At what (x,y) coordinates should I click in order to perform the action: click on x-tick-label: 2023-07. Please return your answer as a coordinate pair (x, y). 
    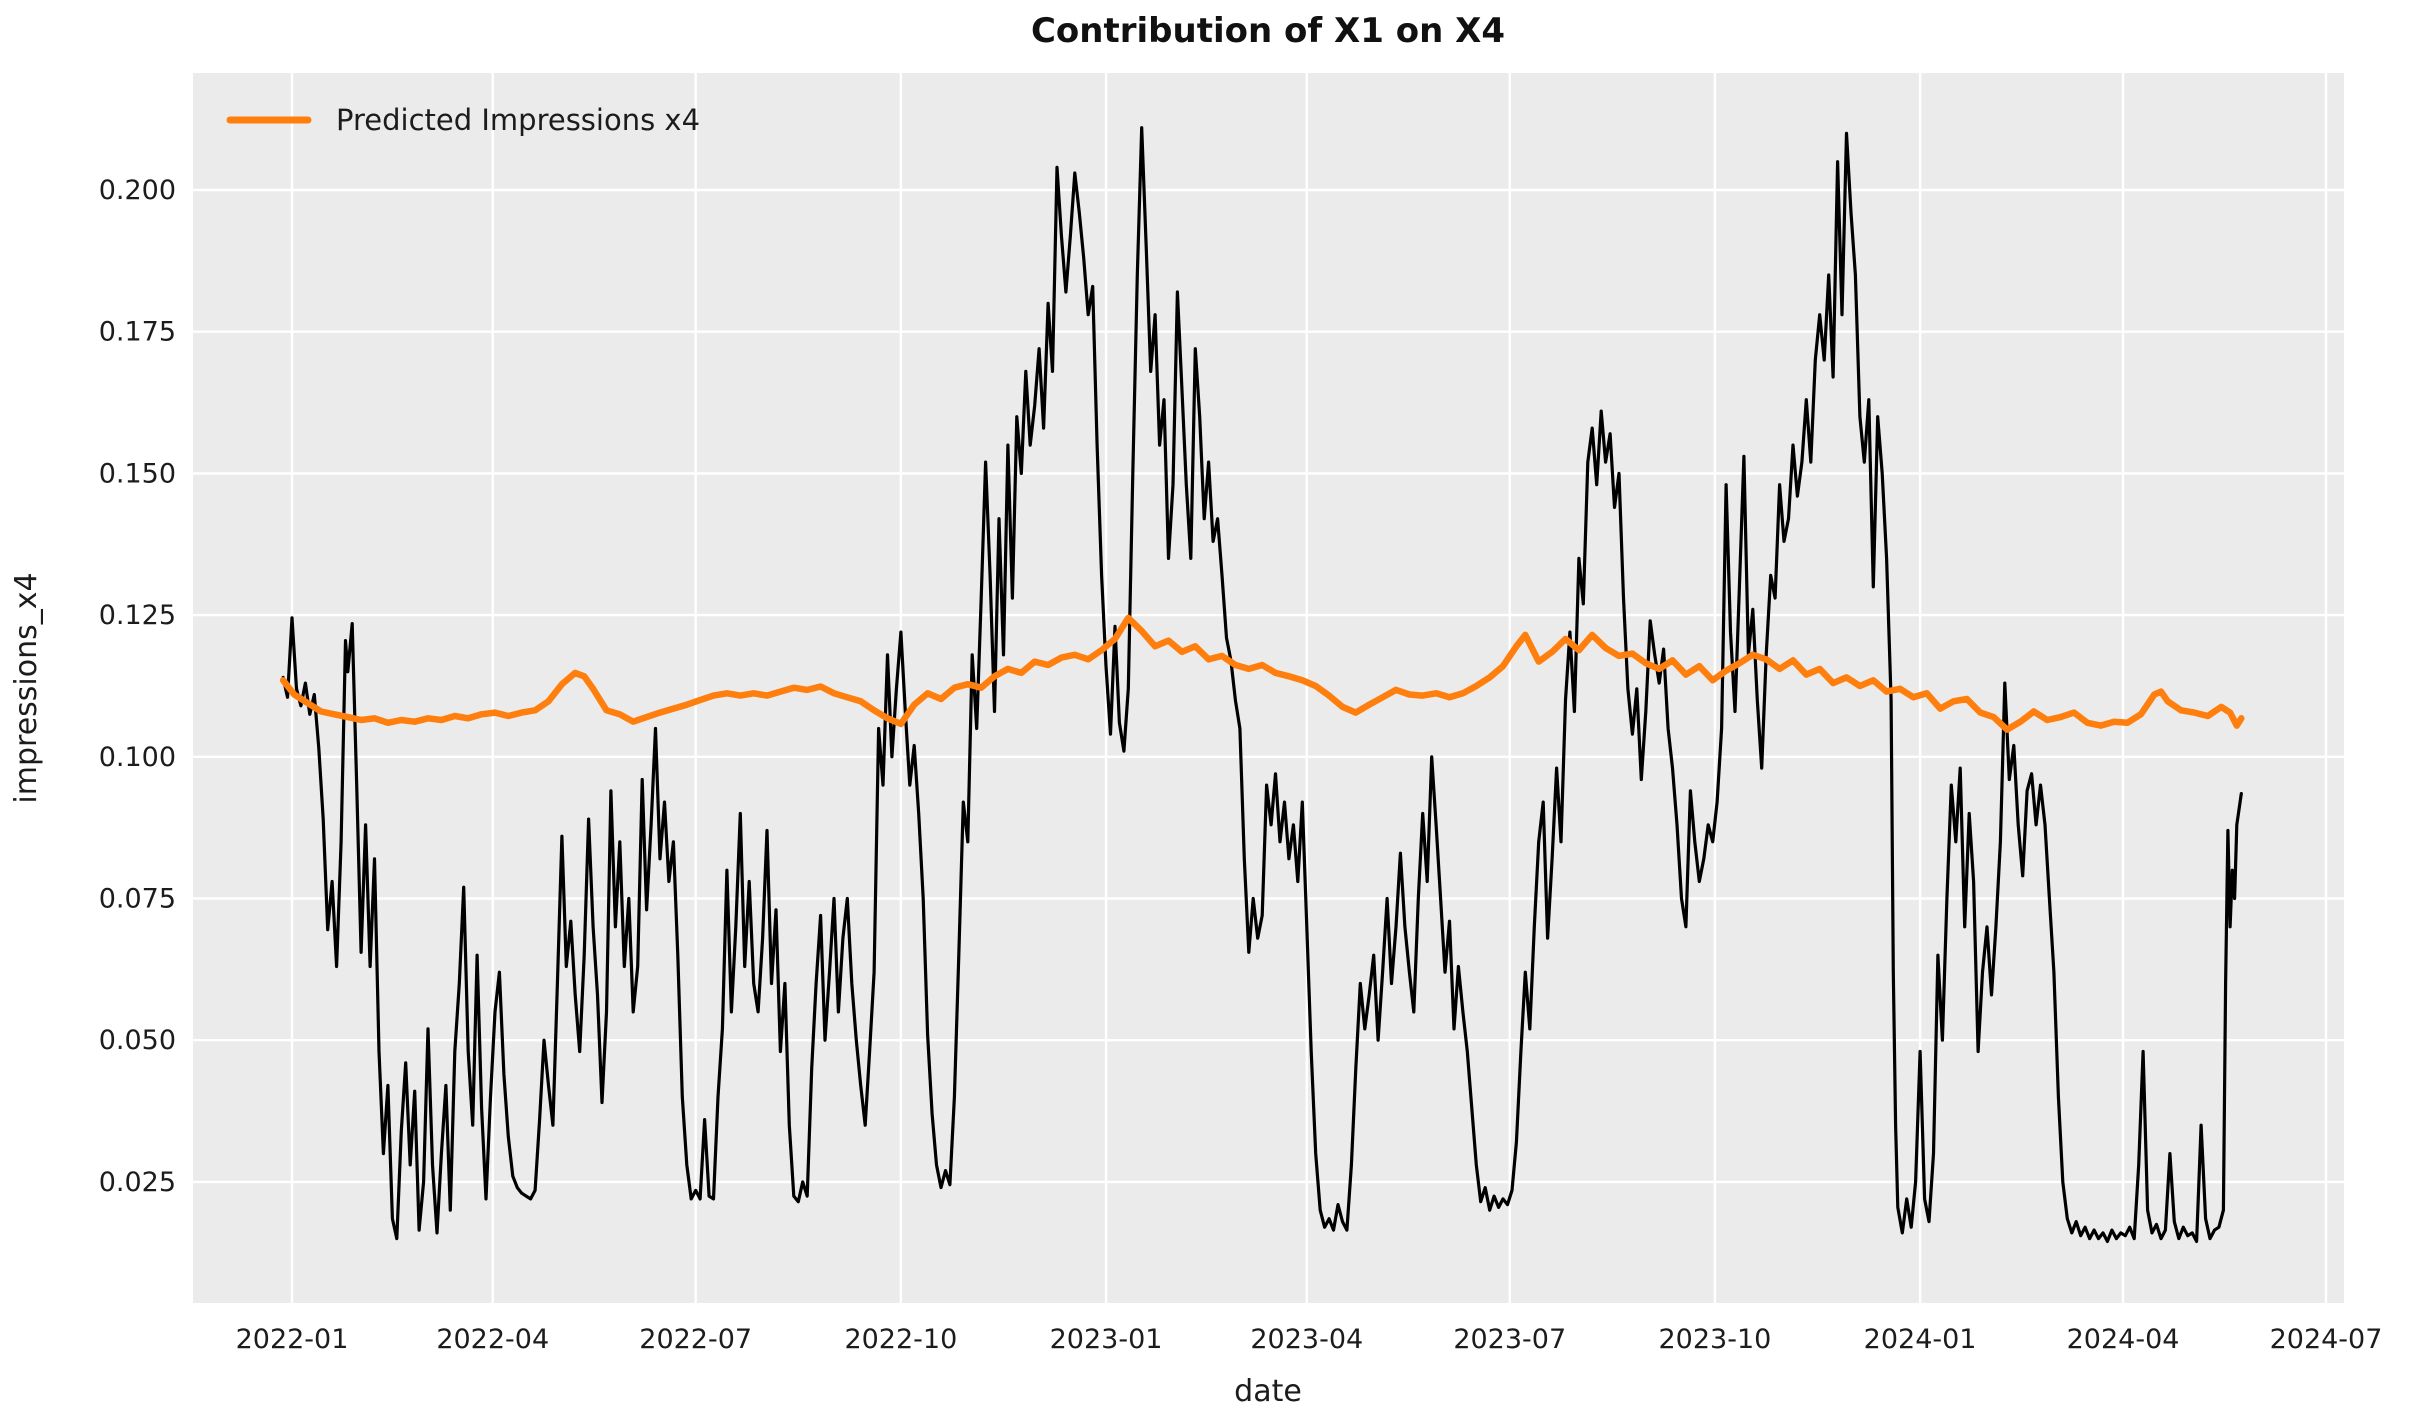
    Looking at the image, I should click on (1509, 1339).